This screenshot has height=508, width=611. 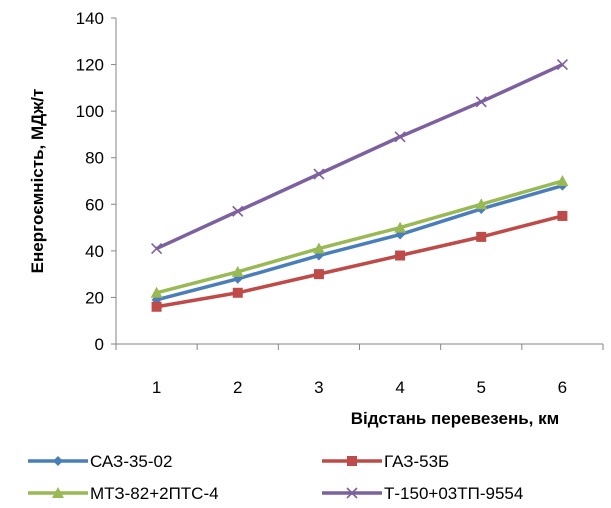 I want to click on x-tick-label: 6, so click(x=562, y=387).